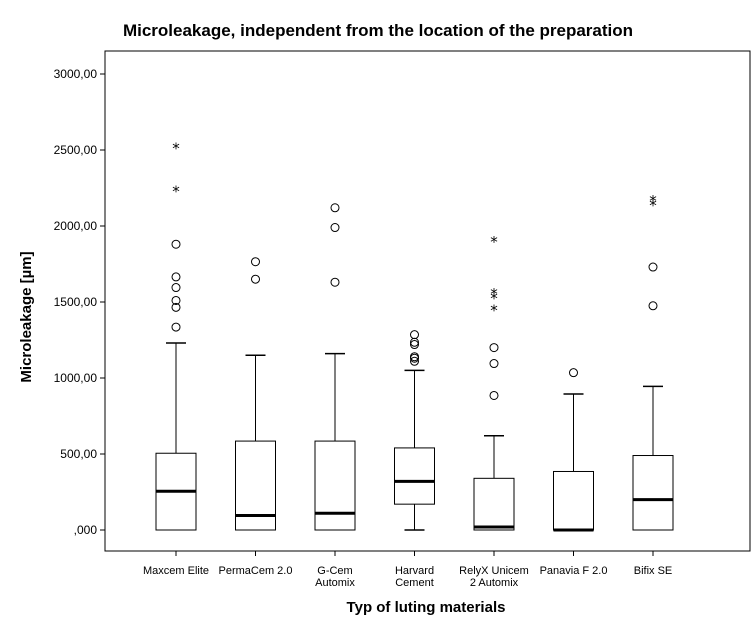  Describe the element at coordinates (494, 382) in the screenshot. I see `box-group: ****` at that location.